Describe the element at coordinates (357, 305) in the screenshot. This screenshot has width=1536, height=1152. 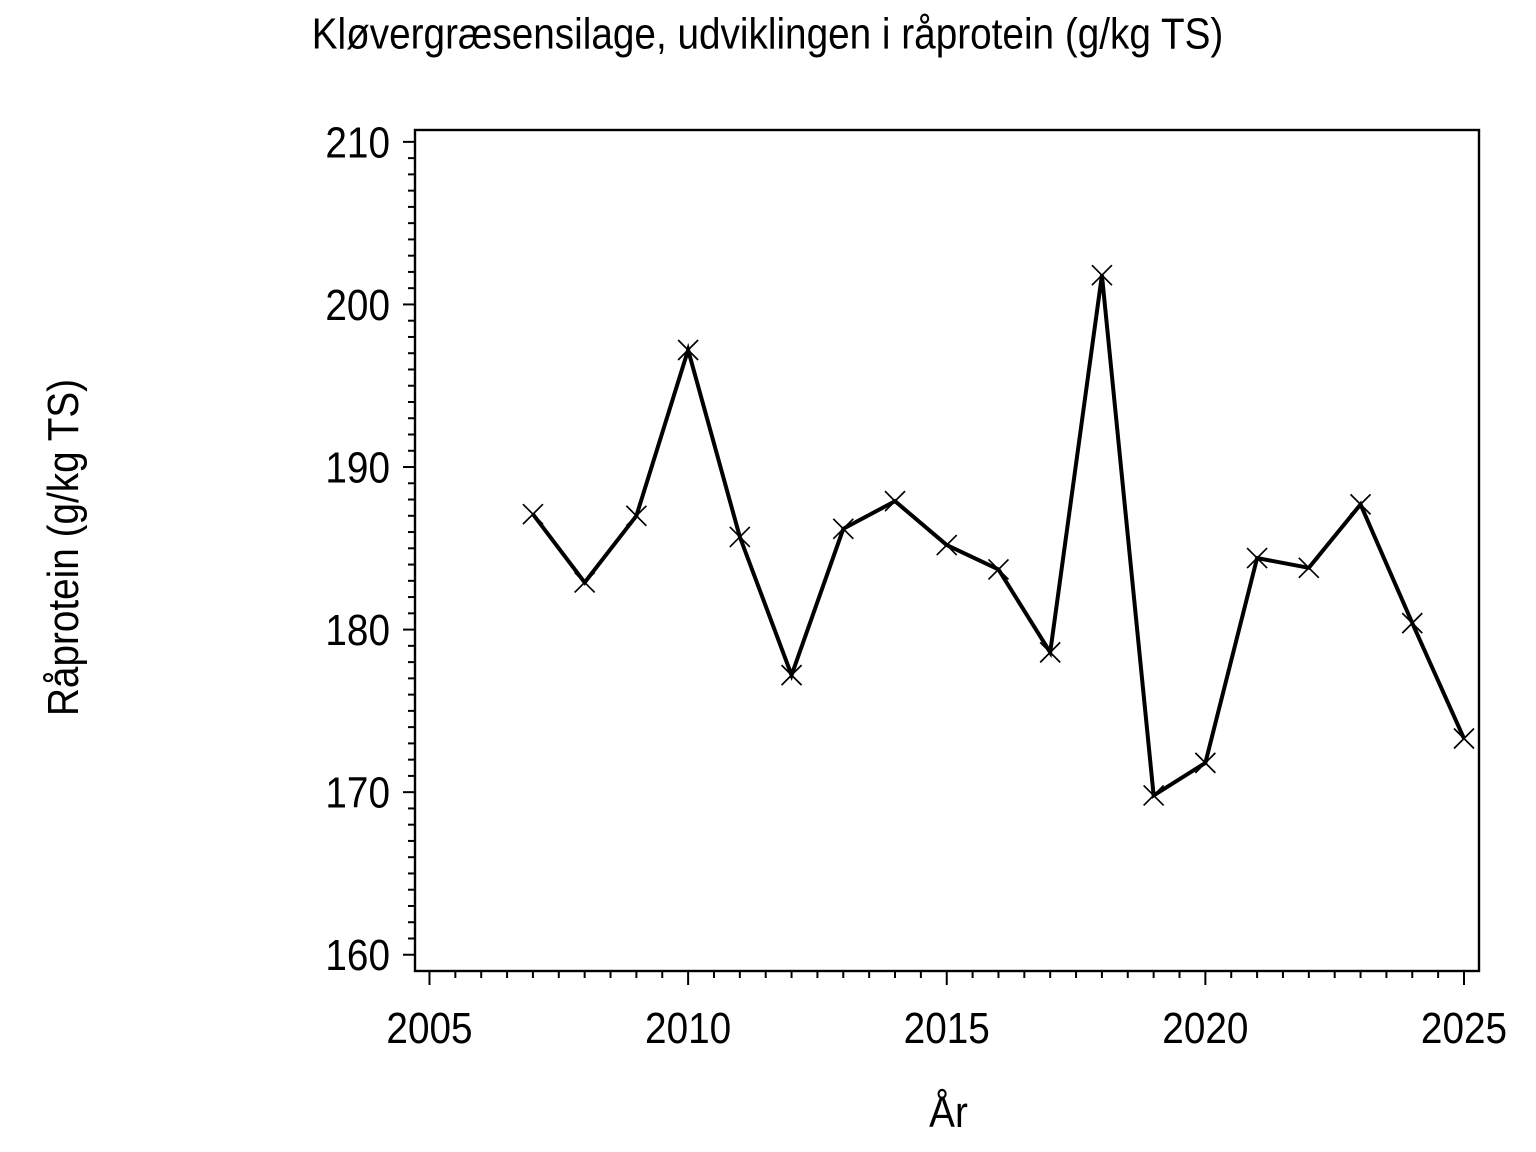
I see `y-tick-label: 200` at that location.